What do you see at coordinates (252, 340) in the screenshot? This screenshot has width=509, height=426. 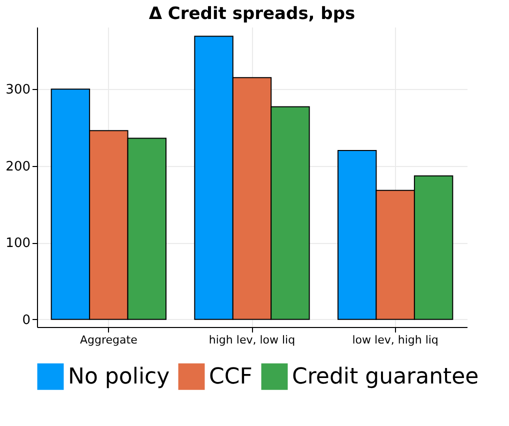 I see `x-tick-label: high lev, low liq` at bounding box center [252, 340].